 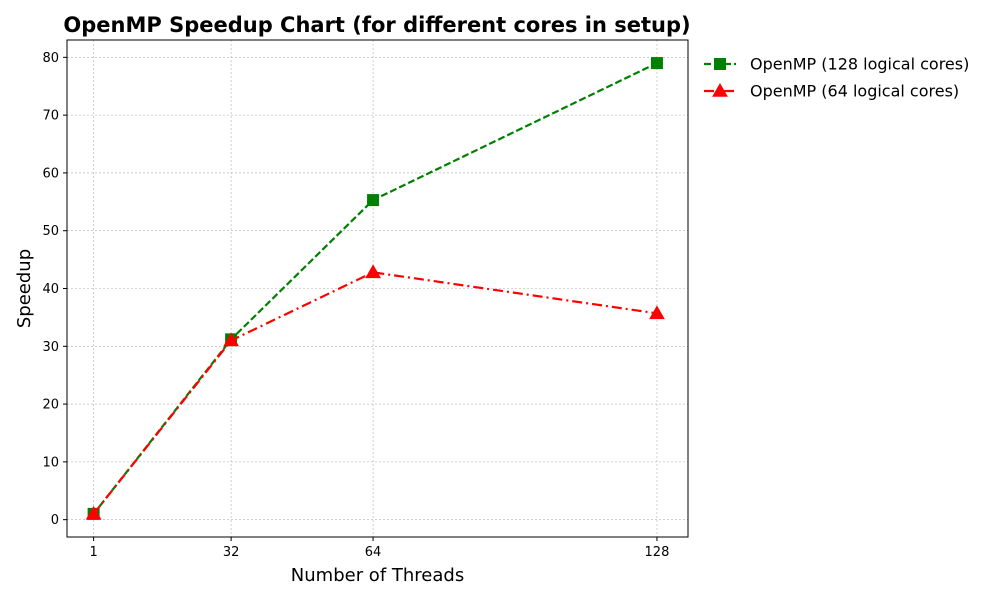 What do you see at coordinates (50, 347) in the screenshot?
I see `y-tick-label: 30` at bounding box center [50, 347].